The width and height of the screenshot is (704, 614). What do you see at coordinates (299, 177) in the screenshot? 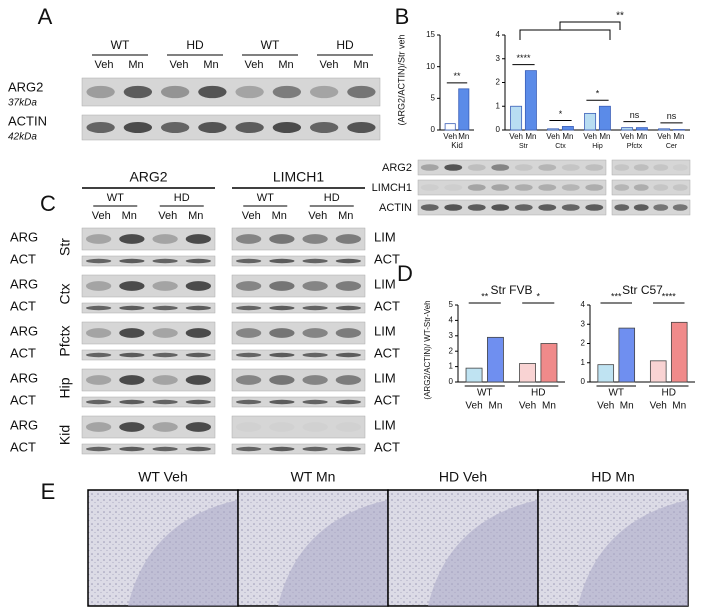
I see `column-header: LIMCH1` at bounding box center [299, 177].